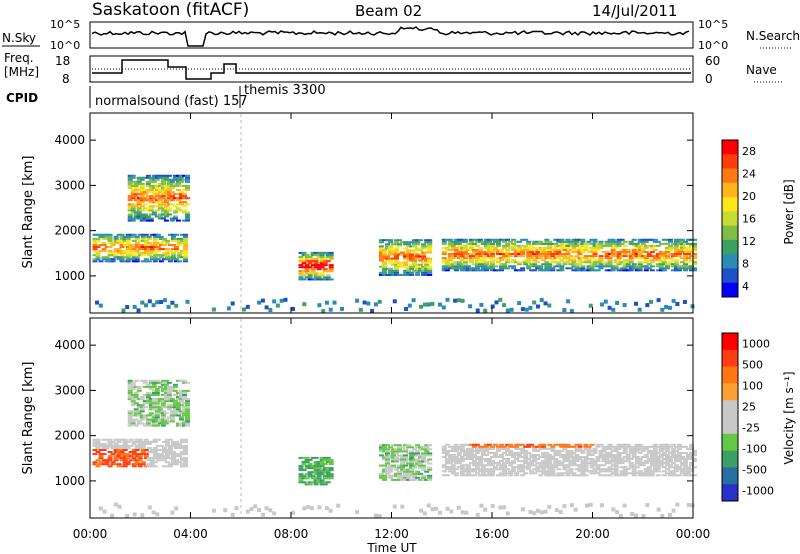 This screenshot has width=800, height=554. Describe the element at coordinates (492, 534) in the screenshot. I see `x-tick-label: 16:00` at that location.